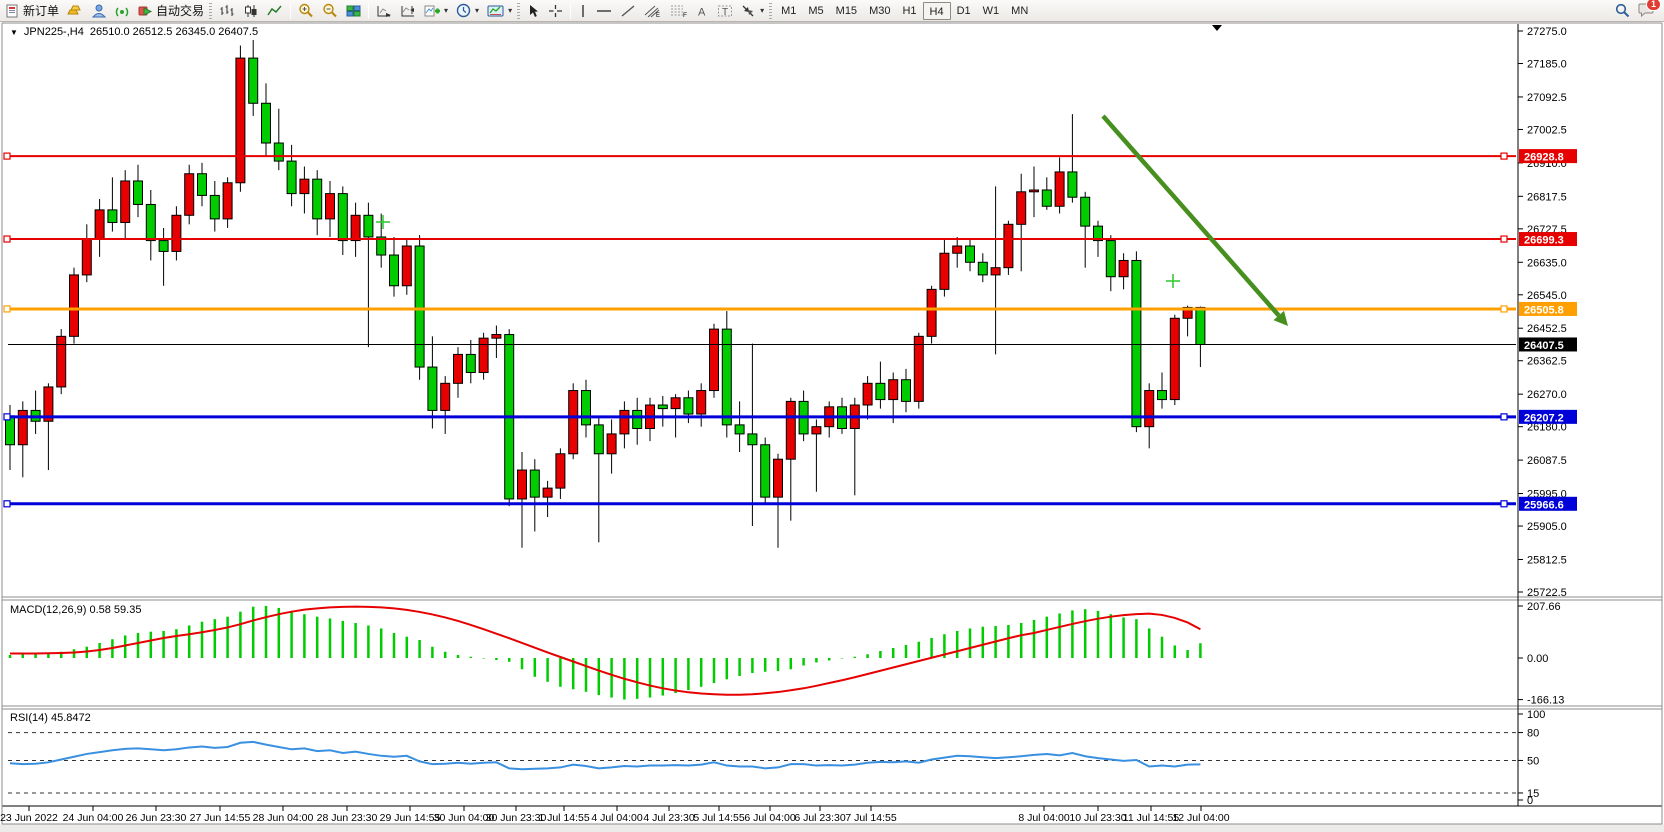 The width and height of the screenshot is (1664, 832). What do you see at coordinates (1649, 10) in the screenshot?
I see `notifications-button: 1` at bounding box center [1649, 10].